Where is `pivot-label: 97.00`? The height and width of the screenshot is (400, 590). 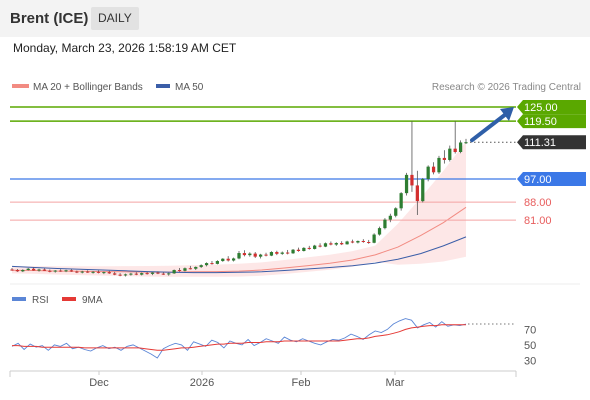 pivot-label: 97.00 is located at coordinates (538, 180).